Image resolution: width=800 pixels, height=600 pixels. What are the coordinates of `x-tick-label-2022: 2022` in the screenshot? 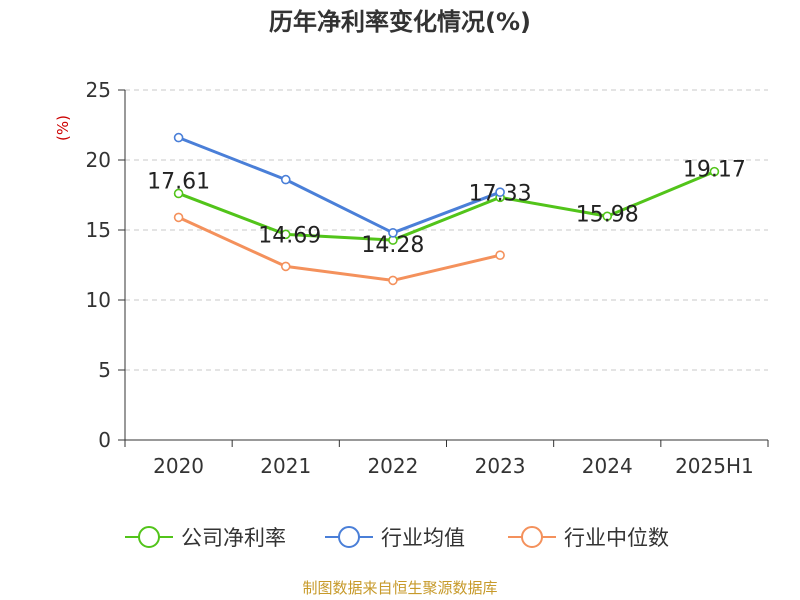 It's located at (392, 466).